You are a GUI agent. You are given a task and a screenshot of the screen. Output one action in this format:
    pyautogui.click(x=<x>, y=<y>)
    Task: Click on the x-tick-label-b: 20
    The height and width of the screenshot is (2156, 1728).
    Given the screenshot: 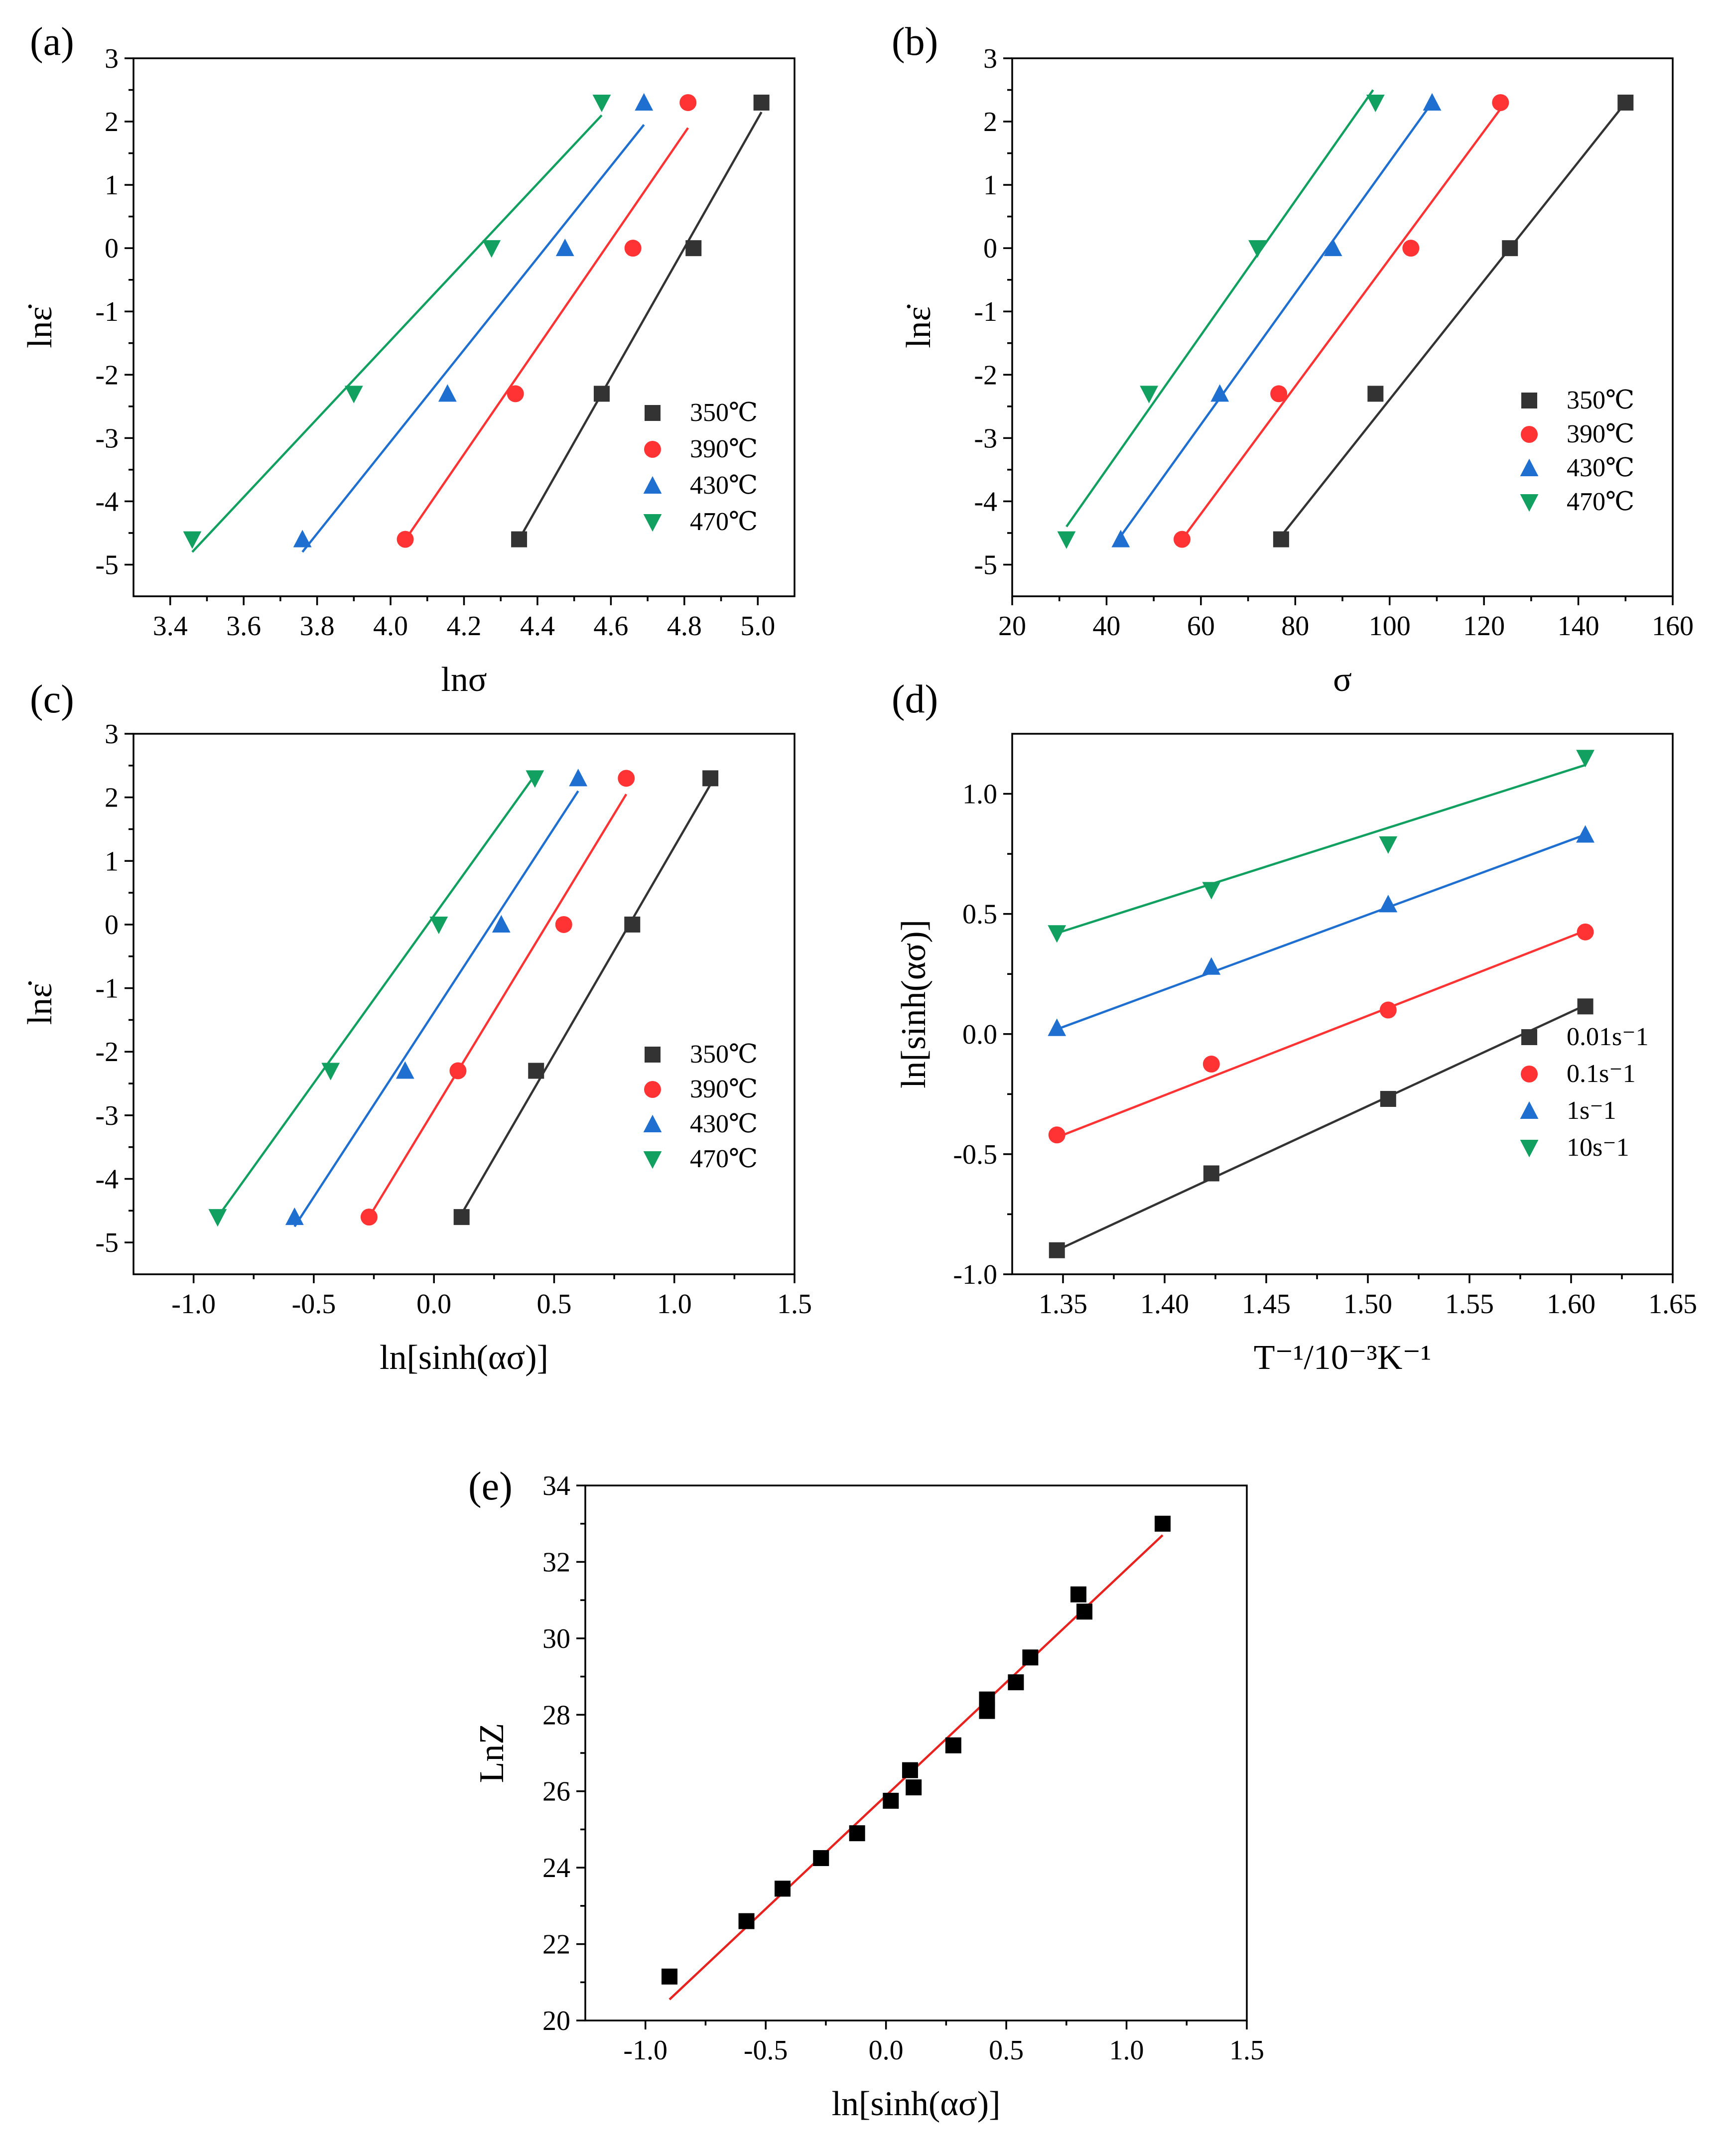 What is the action you would take?
    pyautogui.click(x=1012, y=626)
    